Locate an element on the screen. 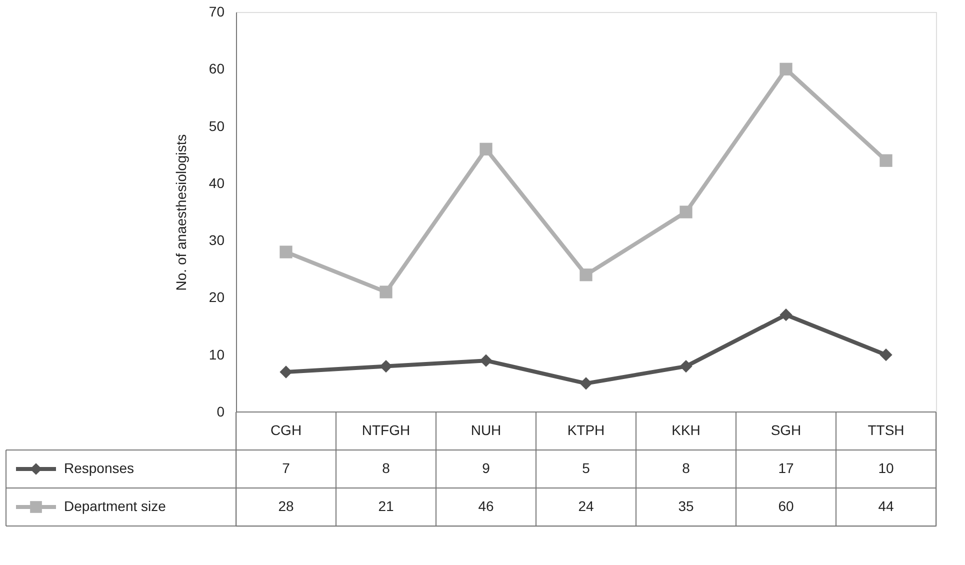  data-label: 7 is located at coordinates (286, 468).